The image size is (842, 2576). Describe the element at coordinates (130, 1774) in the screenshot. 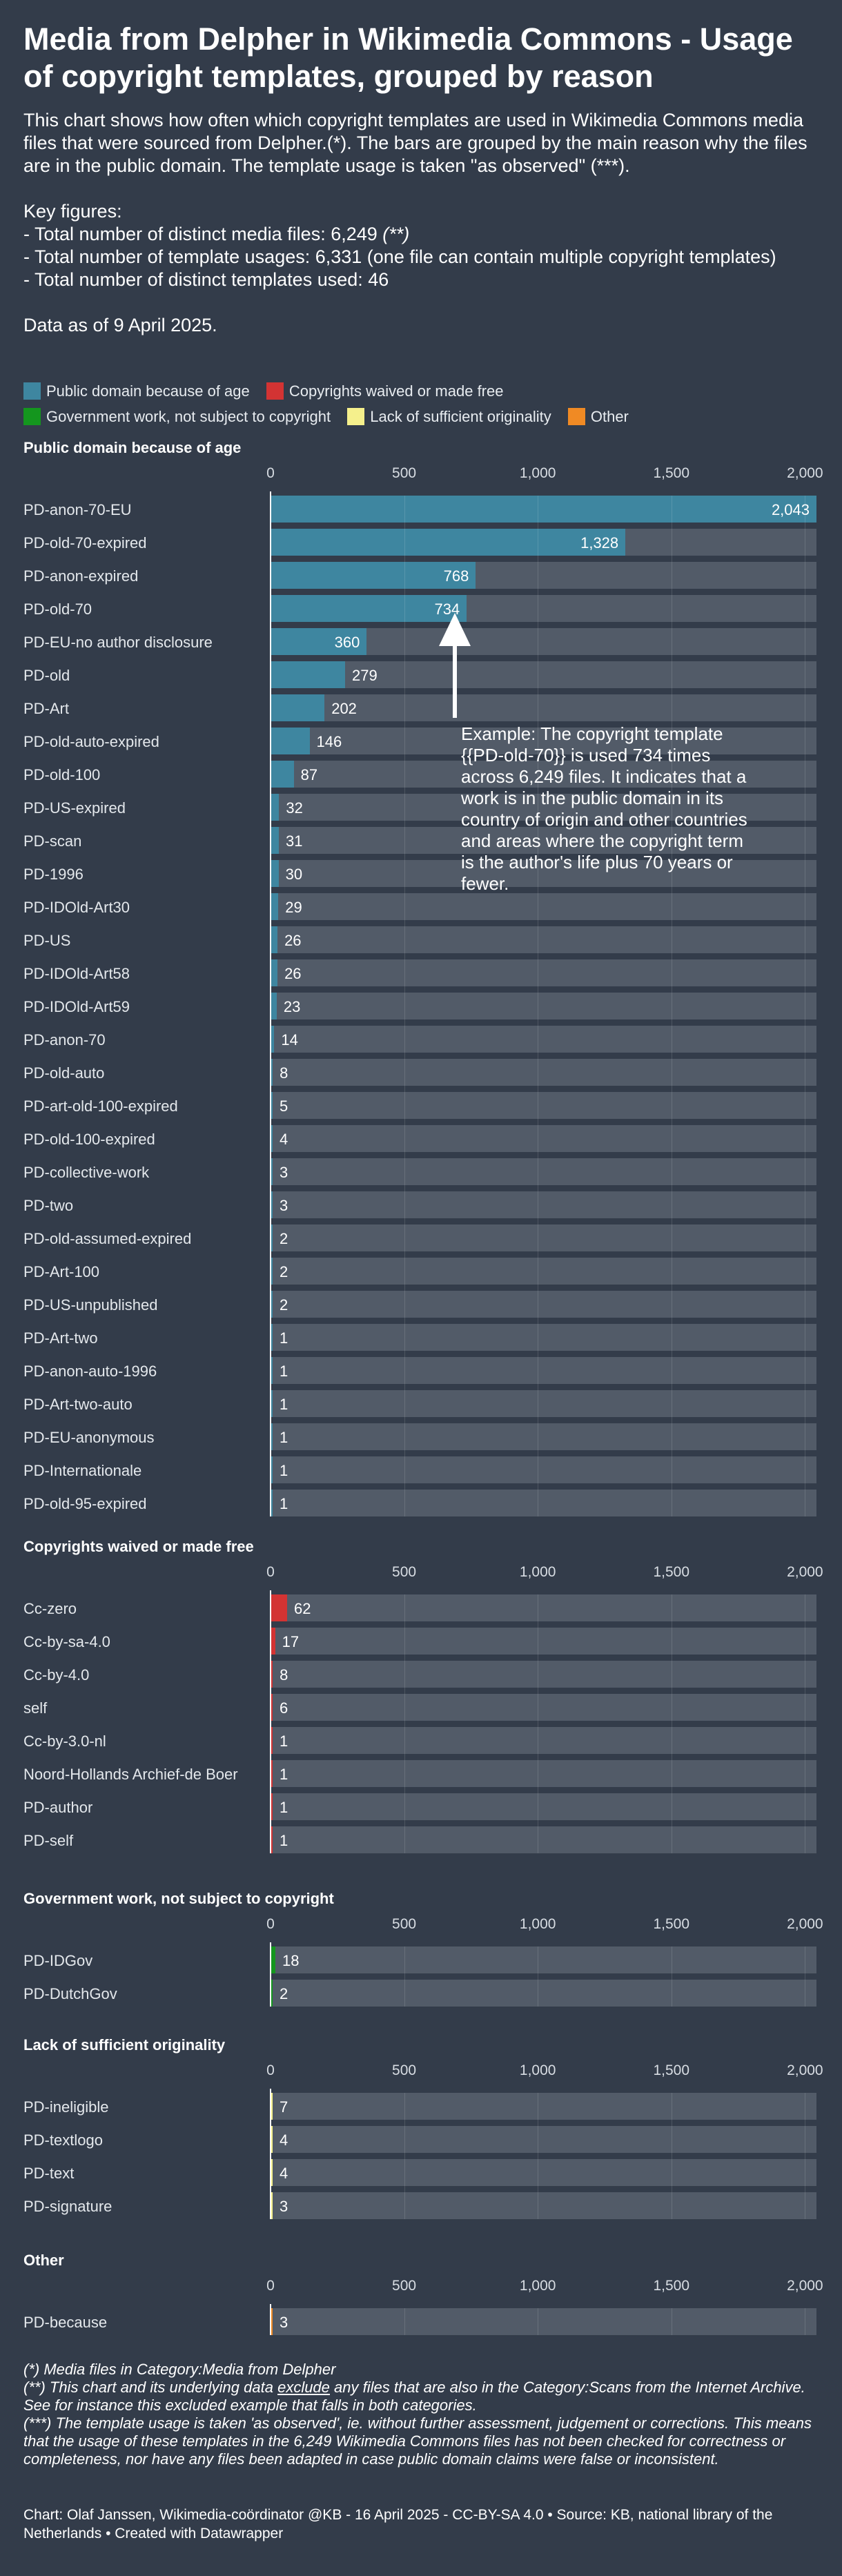

I see `category-label: Noord-Hollands Archief-de Boer` at that location.